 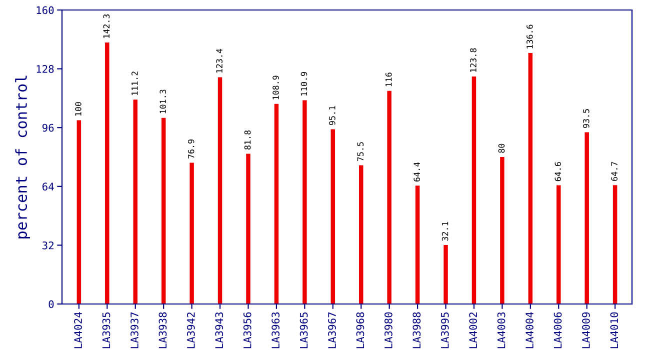 I want to click on x-tick-label: LA4010, so click(x=614, y=330).